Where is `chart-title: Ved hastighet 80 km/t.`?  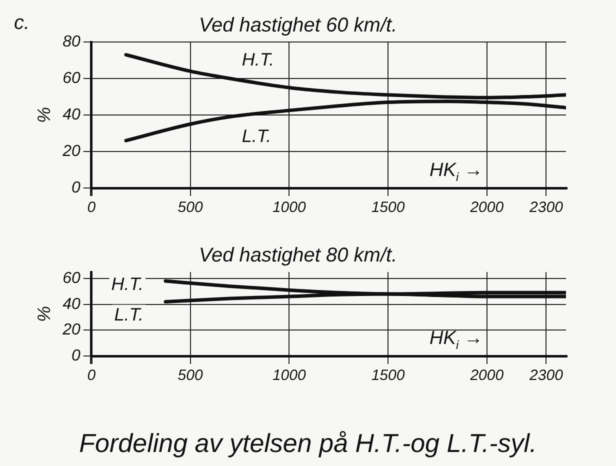 chart-title: Ved hastighet 80 km/t. is located at coordinates (298, 255).